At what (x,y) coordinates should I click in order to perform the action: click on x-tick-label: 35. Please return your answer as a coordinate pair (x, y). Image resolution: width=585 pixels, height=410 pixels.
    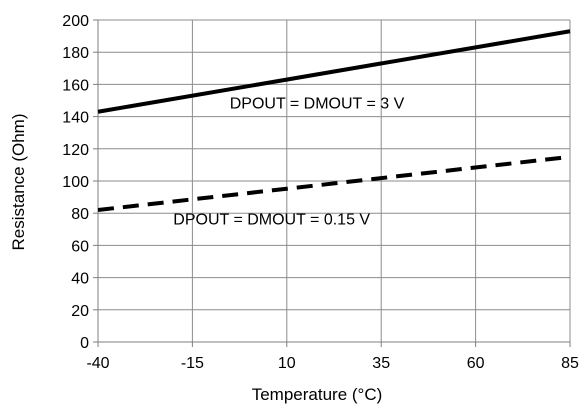
    Looking at the image, I should click on (381, 363).